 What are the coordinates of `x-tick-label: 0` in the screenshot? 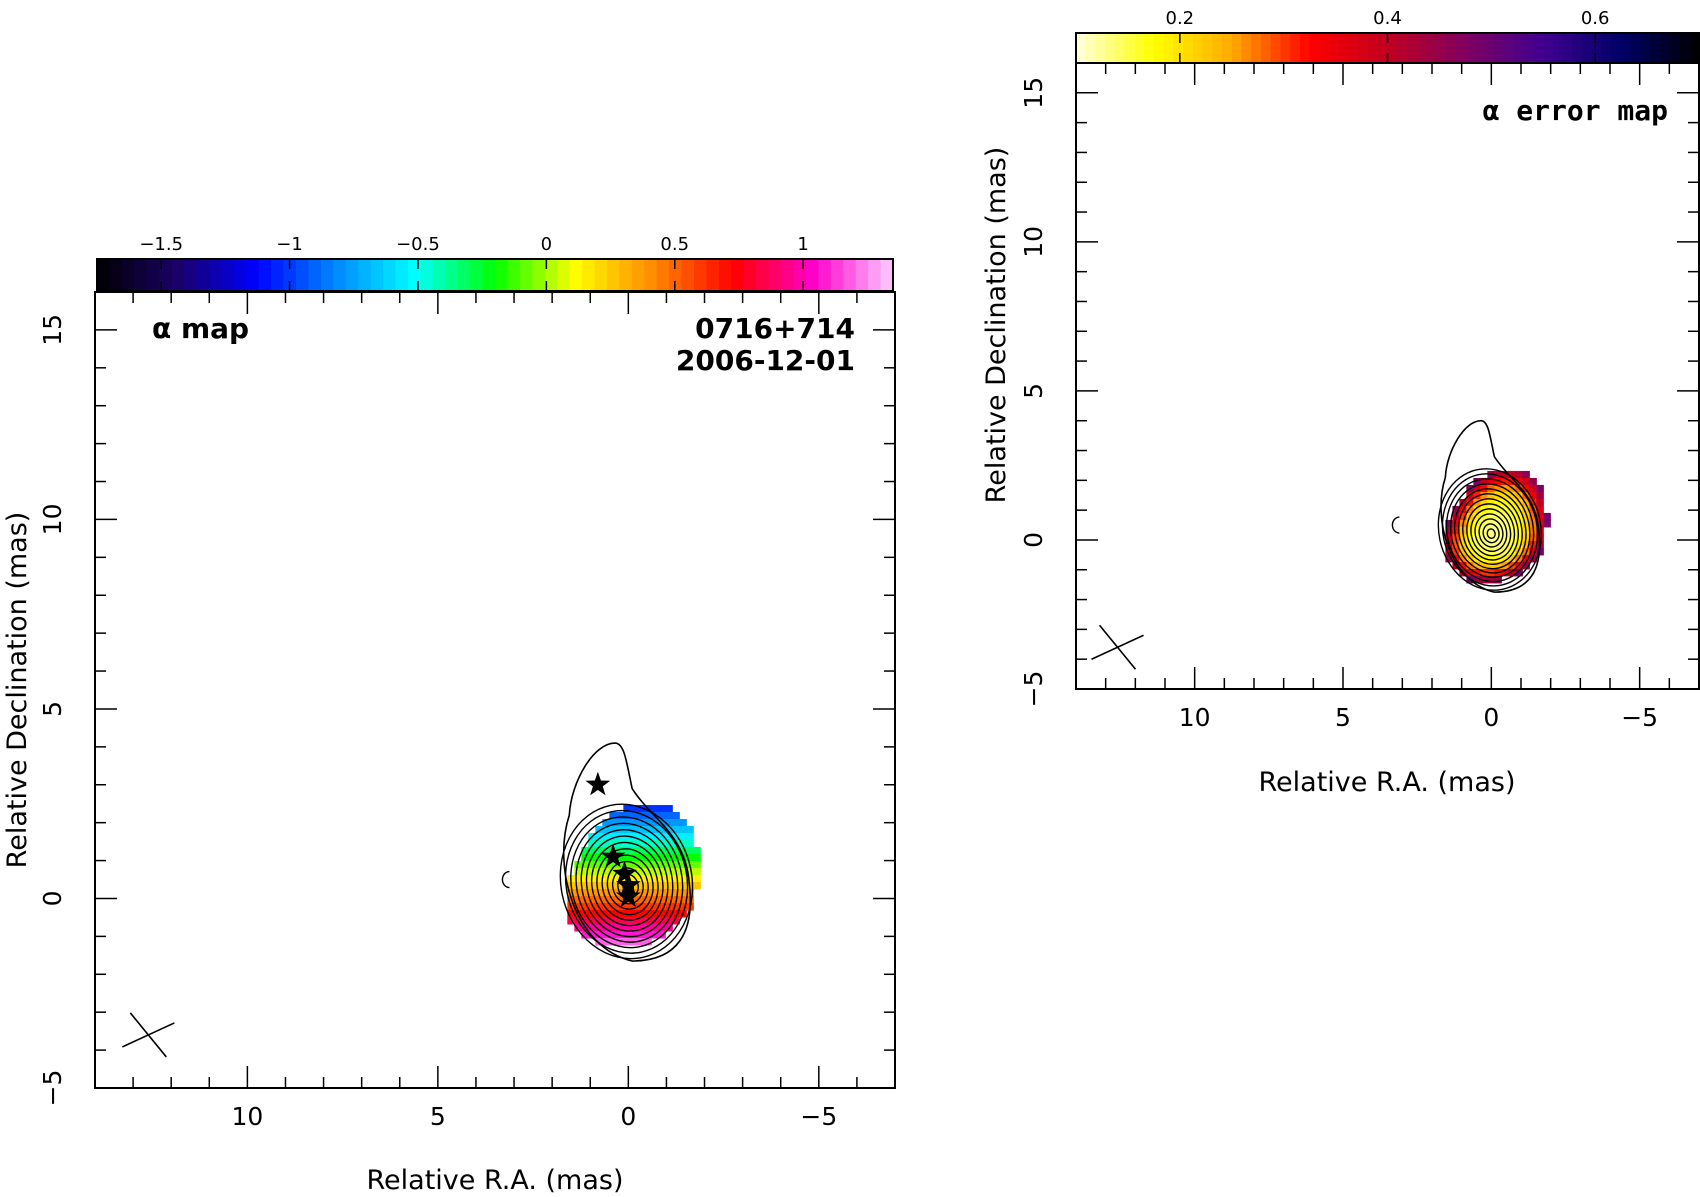 It's located at (1491, 717).